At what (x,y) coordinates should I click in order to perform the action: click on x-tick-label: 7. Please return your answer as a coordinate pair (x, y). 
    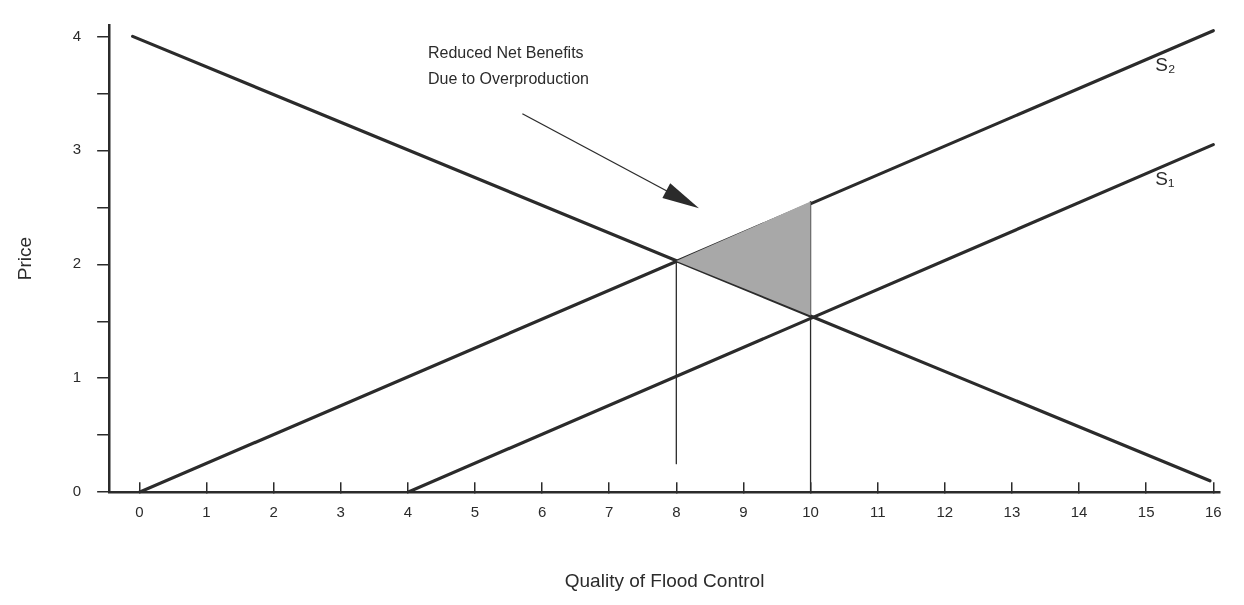
    Looking at the image, I should click on (609, 512).